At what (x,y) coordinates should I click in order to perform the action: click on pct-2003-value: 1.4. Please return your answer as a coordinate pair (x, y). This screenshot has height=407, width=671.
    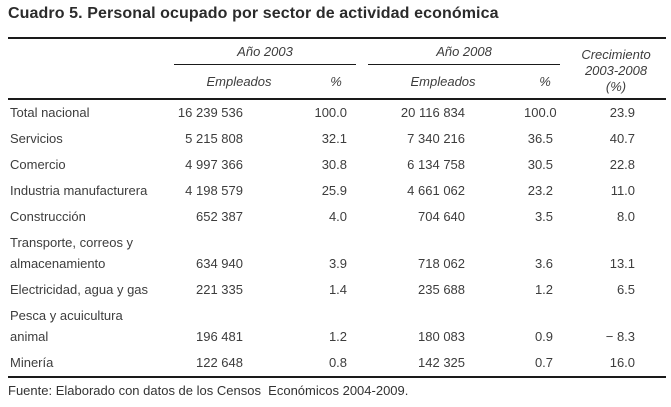
    Looking at the image, I should click on (338, 289).